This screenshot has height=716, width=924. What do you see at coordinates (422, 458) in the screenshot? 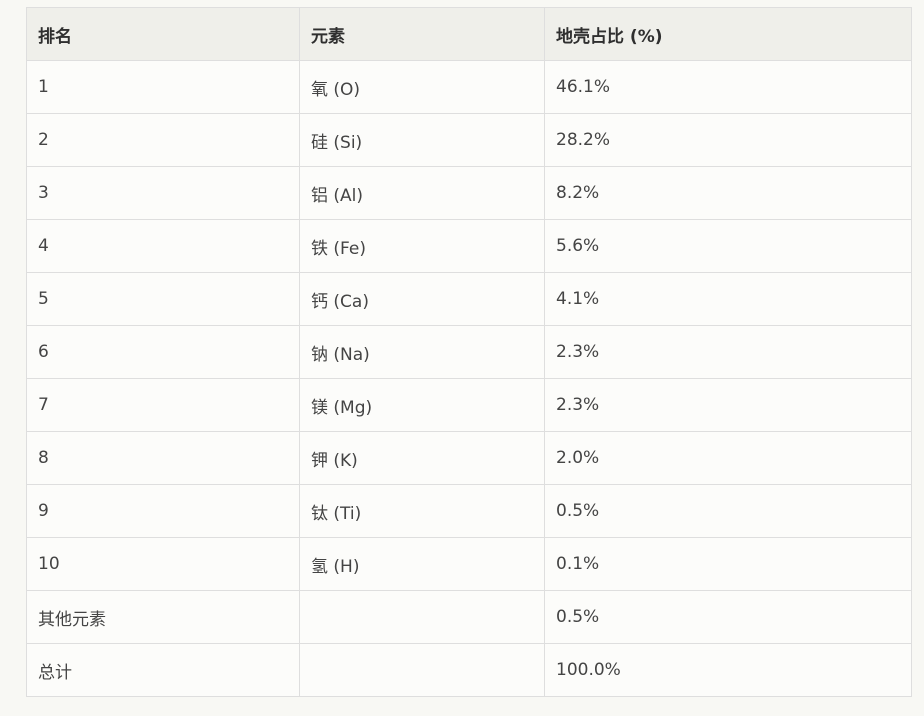
I see `element-cell: 钾 (K)` at bounding box center [422, 458].